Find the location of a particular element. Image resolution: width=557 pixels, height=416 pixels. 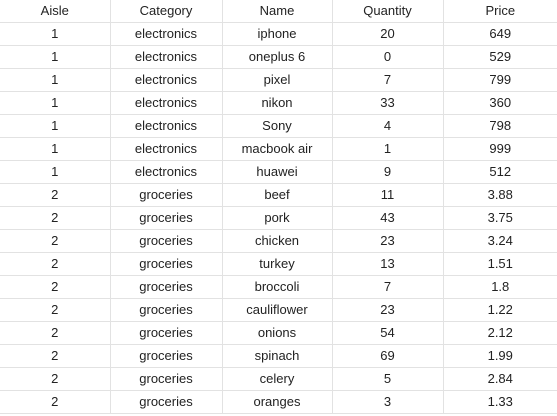

cell-quantity: 5 is located at coordinates (388, 379).